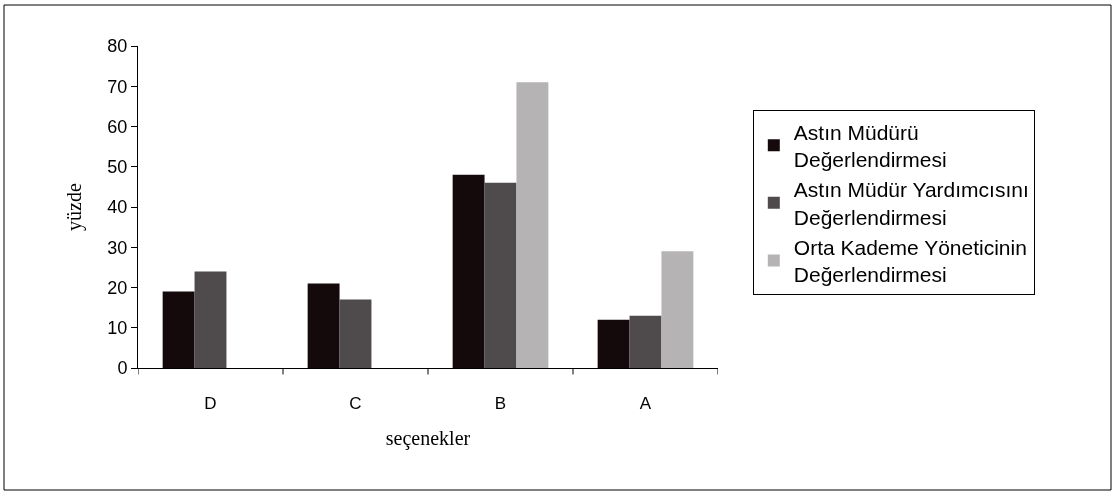 This screenshot has height=496, width=1115. Describe the element at coordinates (117, 167) in the screenshot. I see `y-tick-label: 50` at that location.